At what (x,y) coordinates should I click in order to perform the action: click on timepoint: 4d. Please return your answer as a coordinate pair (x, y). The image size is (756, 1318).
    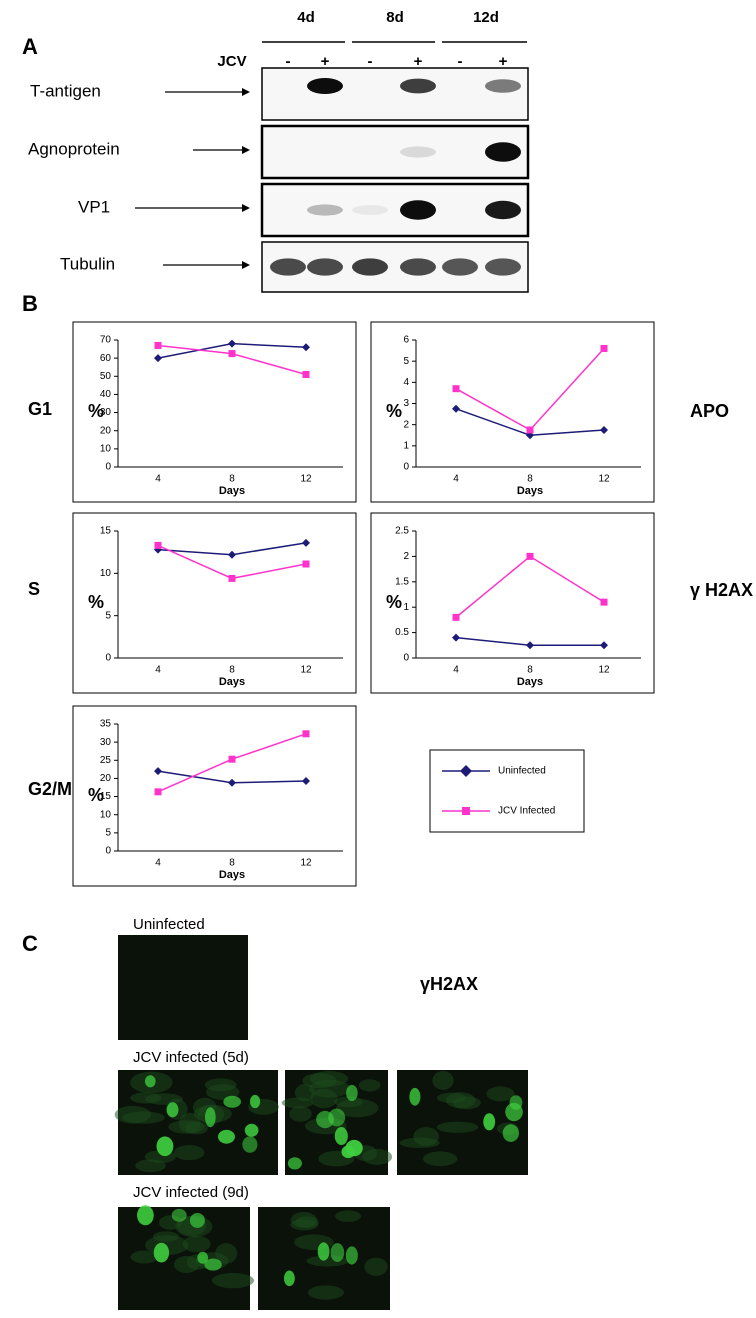
    Looking at the image, I should click on (306, 17).